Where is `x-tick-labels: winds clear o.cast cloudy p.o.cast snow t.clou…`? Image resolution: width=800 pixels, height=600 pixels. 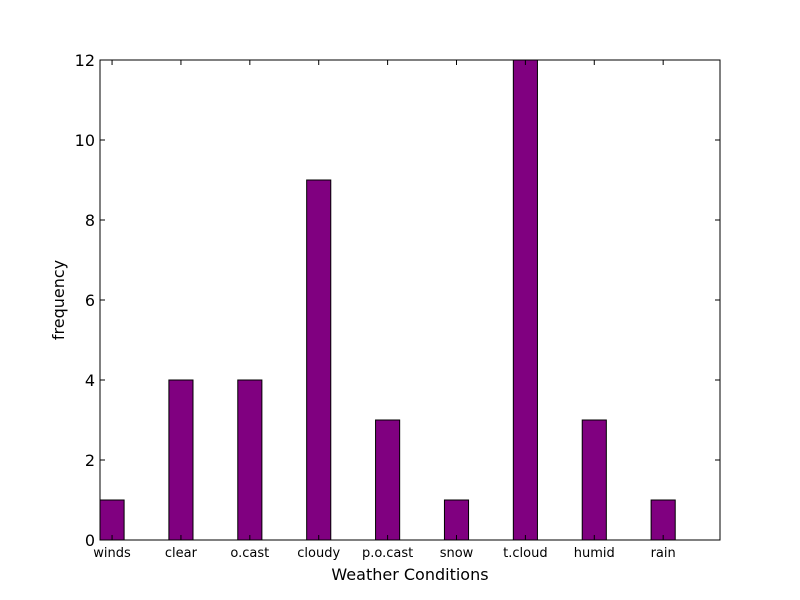
x-tick-labels: winds clear o.cast cloudy p.o.cast snow t.clou… is located at coordinates (384, 553).